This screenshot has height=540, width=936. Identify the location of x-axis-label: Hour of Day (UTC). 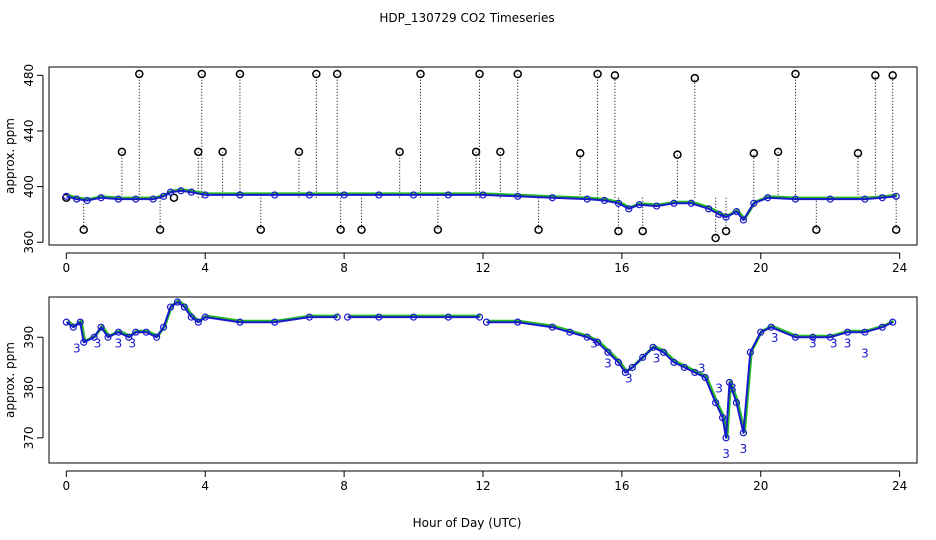
(467, 523).